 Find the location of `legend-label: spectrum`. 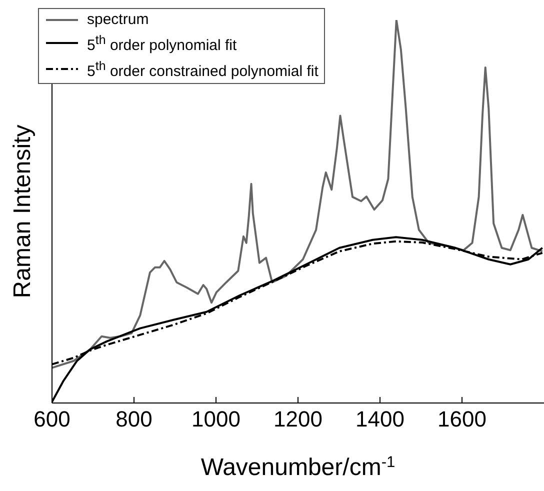

legend-label: spectrum is located at coordinates (118, 20).